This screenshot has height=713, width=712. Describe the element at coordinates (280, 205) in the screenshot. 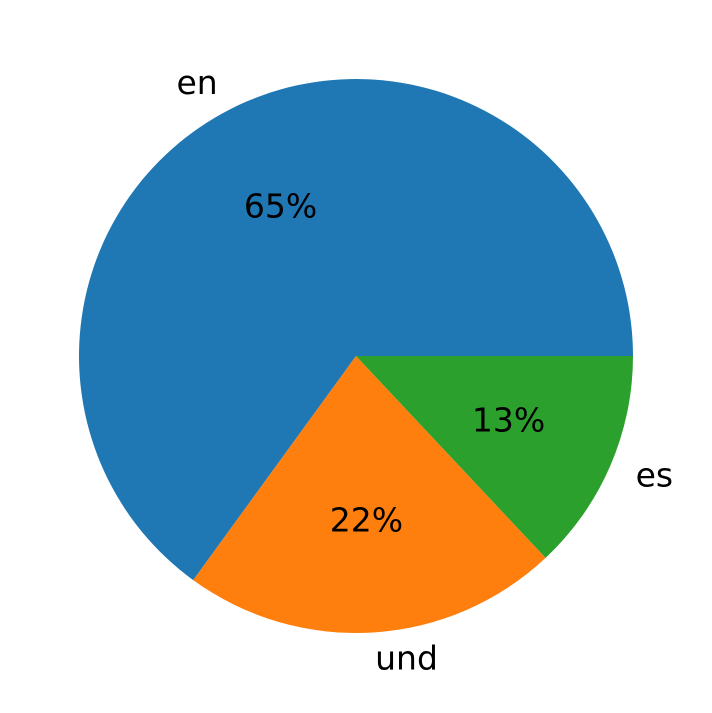

I see `value-label: 65%` at that location.